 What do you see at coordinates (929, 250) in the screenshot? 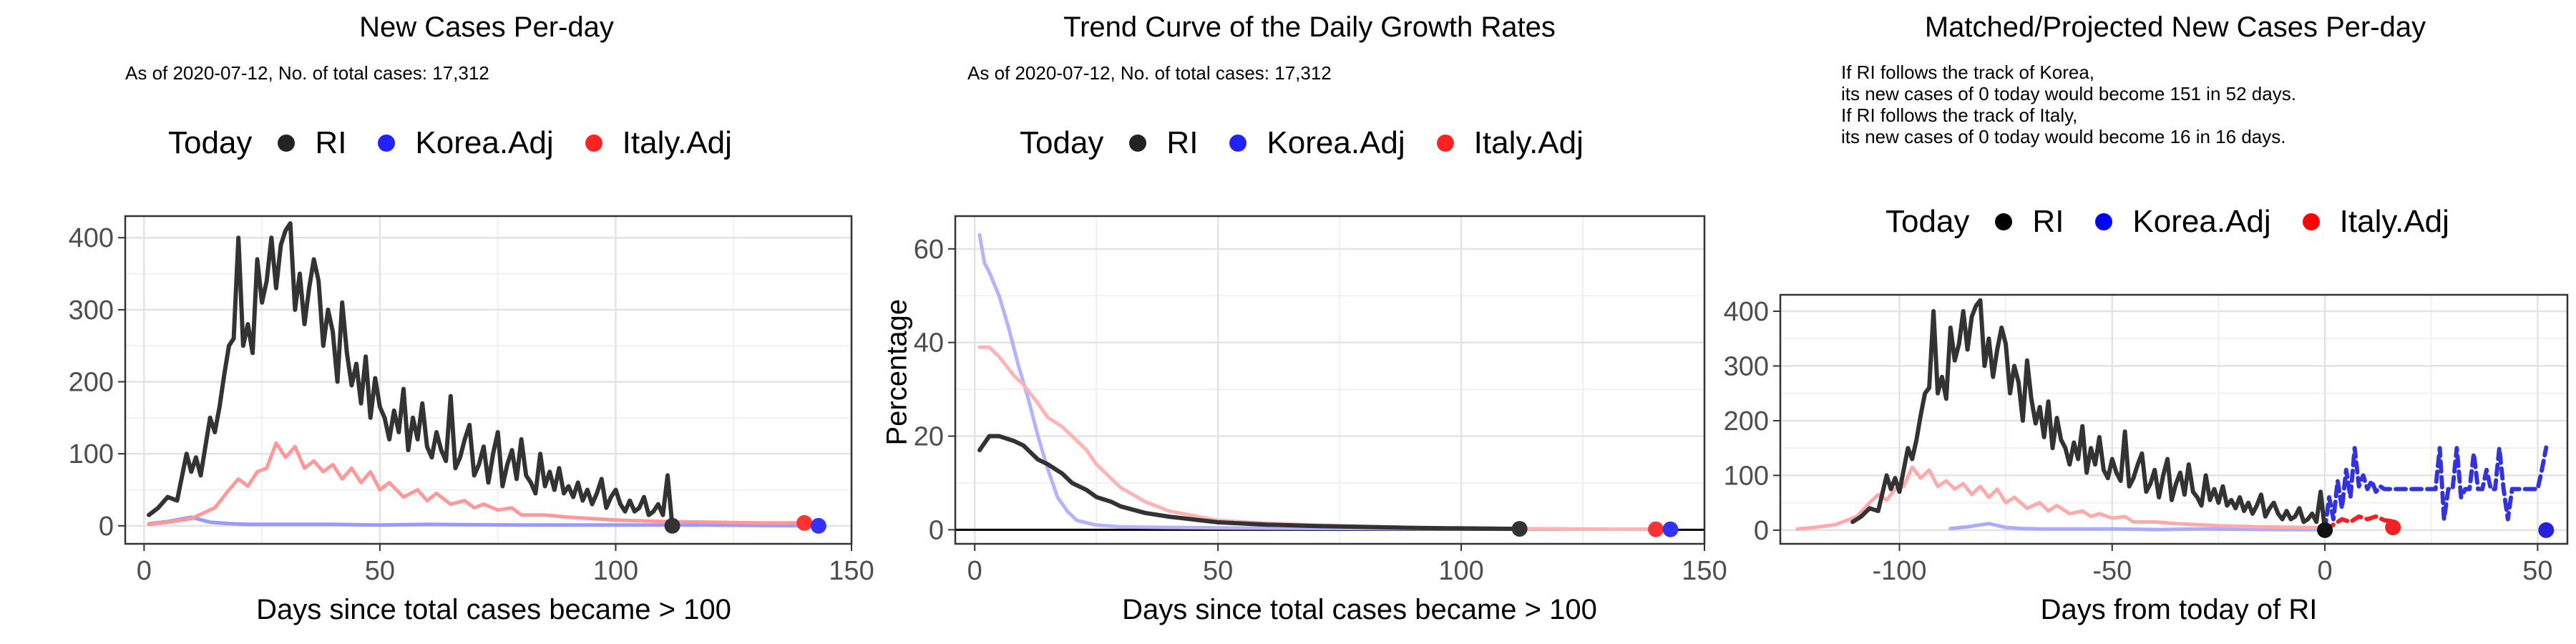
I see `y-tick-label: 60` at bounding box center [929, 250].